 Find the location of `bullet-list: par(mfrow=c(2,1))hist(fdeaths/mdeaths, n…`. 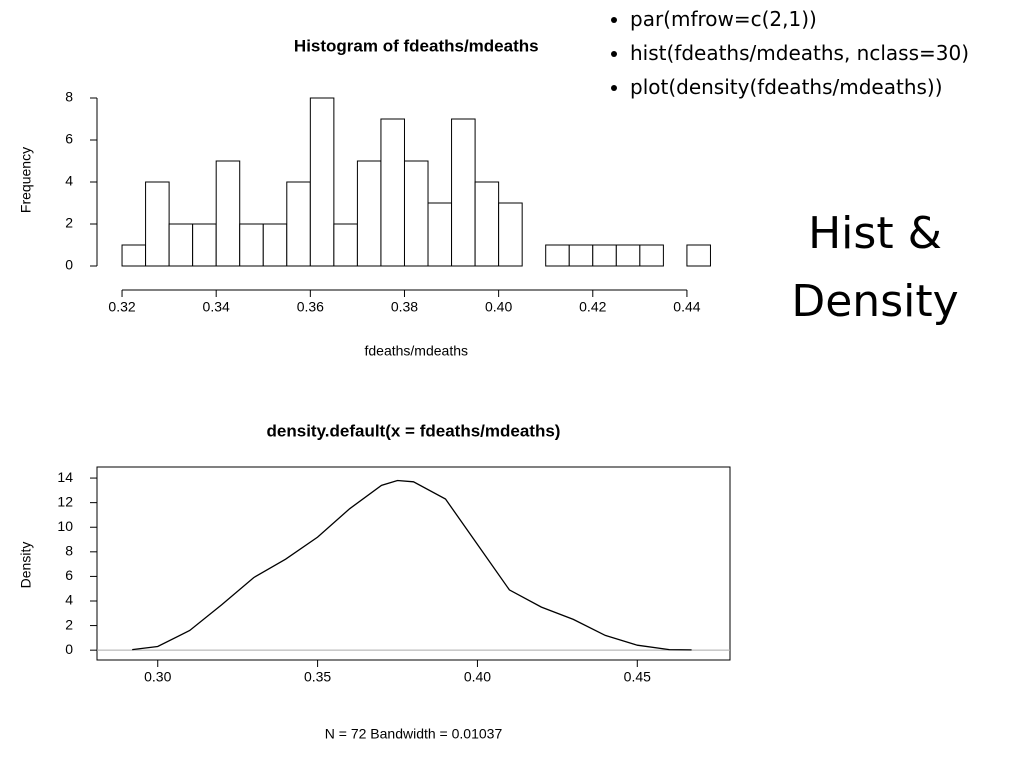

bullet-list: par(mfrow=c(2,1))hist(fdeaths/mdeaths, n… is located at coordinates (778, 53).